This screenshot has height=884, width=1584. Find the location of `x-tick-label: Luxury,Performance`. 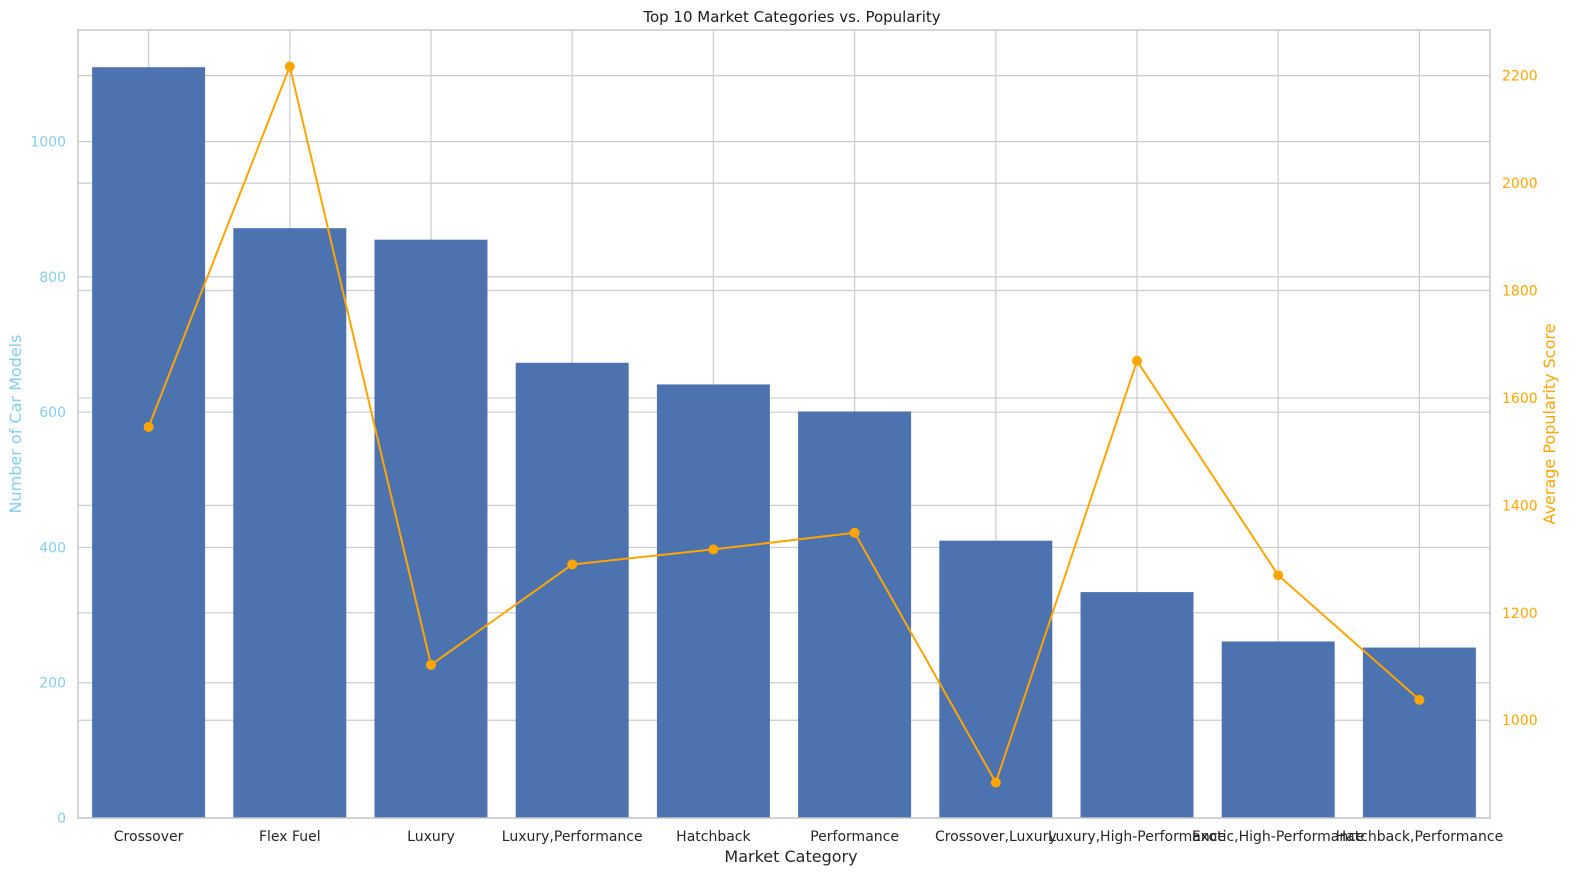

x-tick-label: Luxury,Performance is located at coordinates (572, 837).